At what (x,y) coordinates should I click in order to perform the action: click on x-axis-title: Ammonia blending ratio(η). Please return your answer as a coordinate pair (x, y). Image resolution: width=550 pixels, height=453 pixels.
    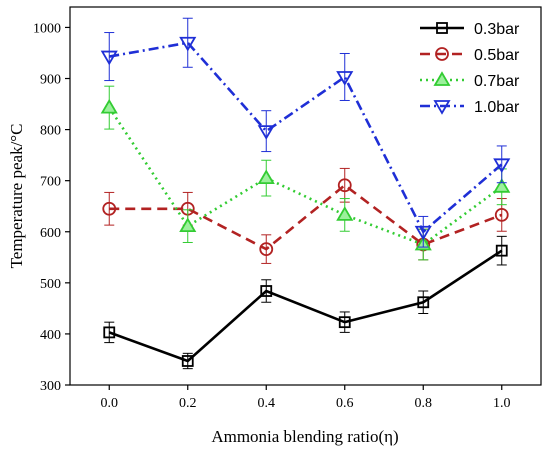
    Looking at the image, I should click on (304, 436).